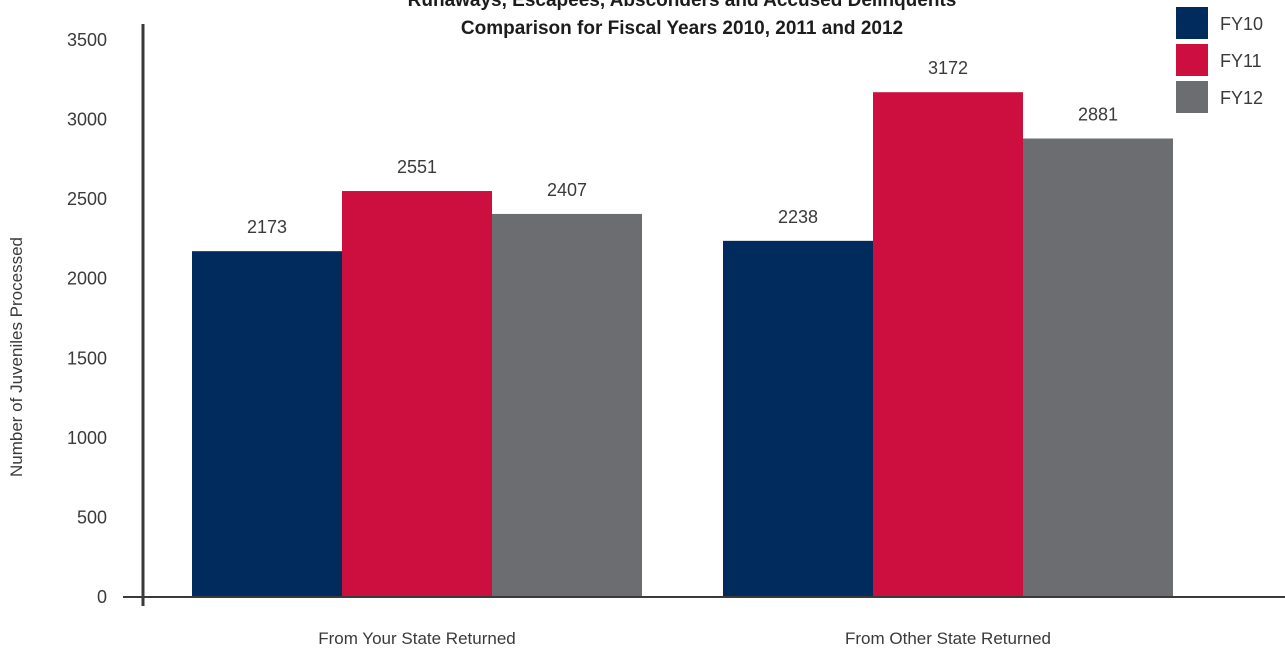  Describe the element at coordinates (567, 190) in the screenshot. I see `bar-value-label: 2407` at that location.